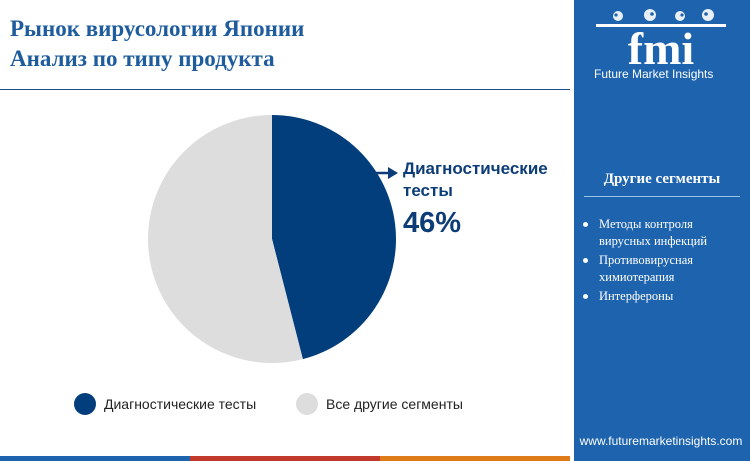 The image size is (750, 461). What do you see at coordinates (572, 230) in the screenshot?
I see `sidebar-separator` at bounding box center [572, 230].